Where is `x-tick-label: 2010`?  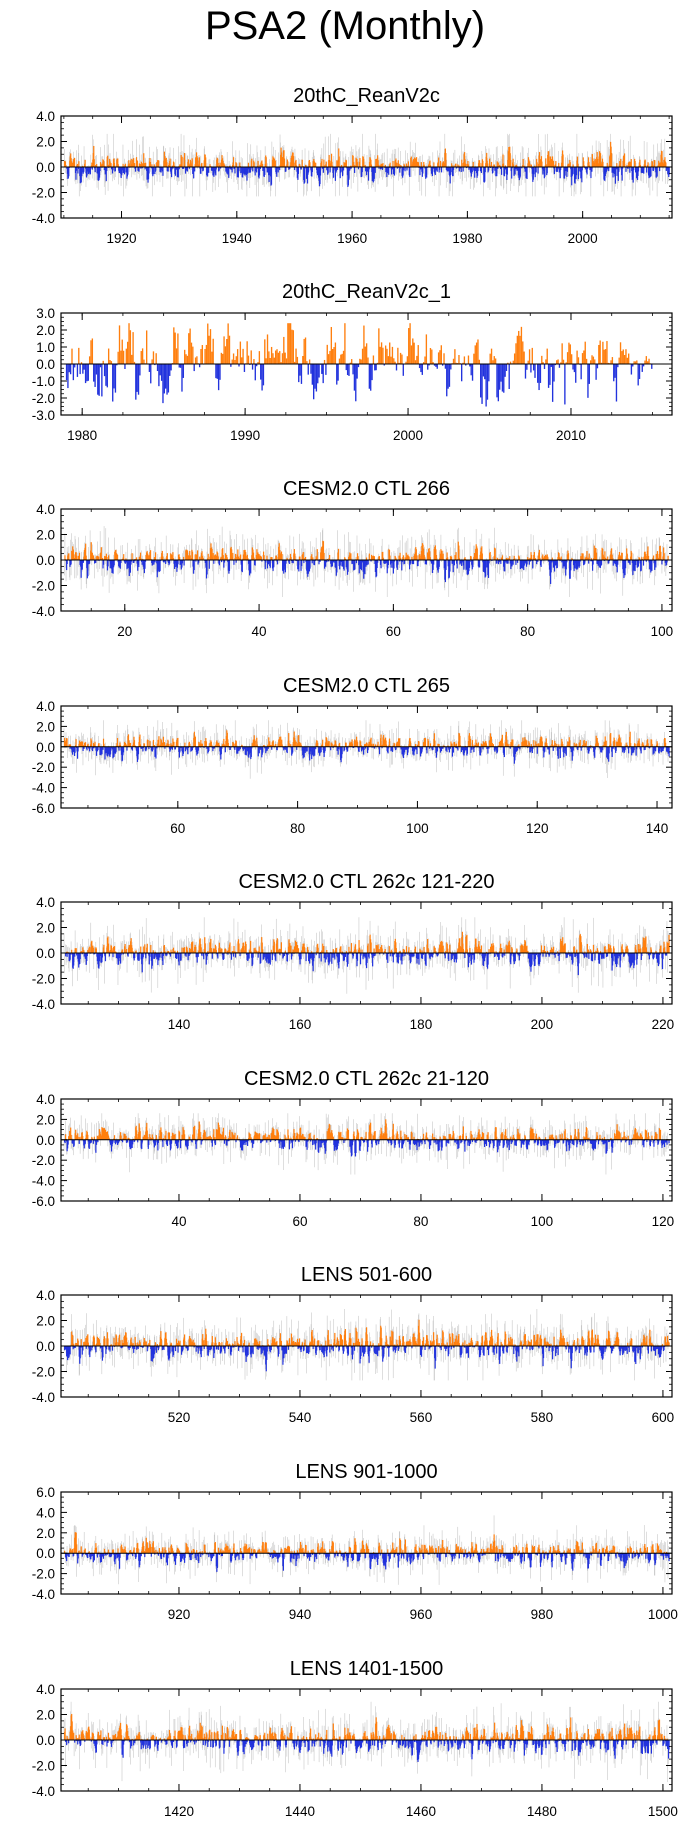 x-tick-label: 2010 is located at coordinates (571, 435).